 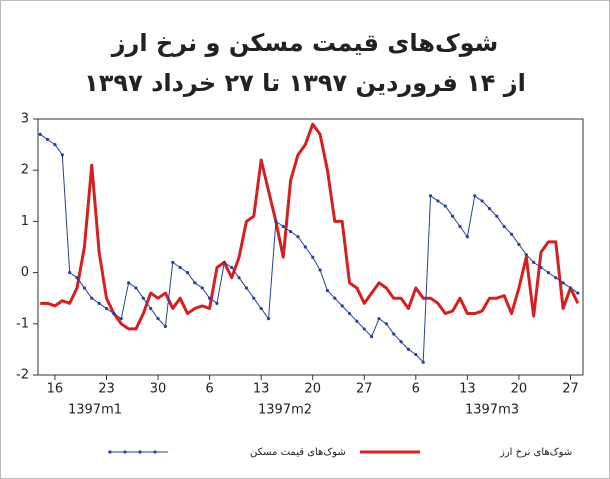 What do you see at coordinates (55, 389) in the screenshot?
I see `x-tick-label: 16` at bounding box center [55, 389].